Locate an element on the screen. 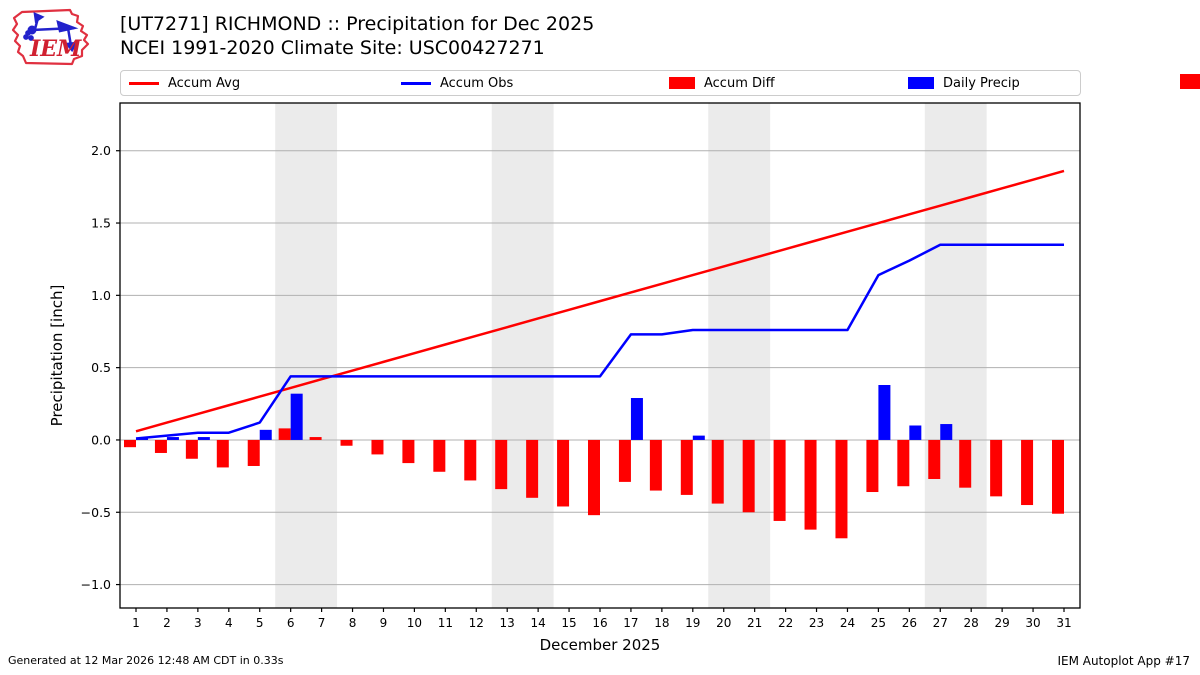  weathervane-icon is located at coordinates (51, 32).